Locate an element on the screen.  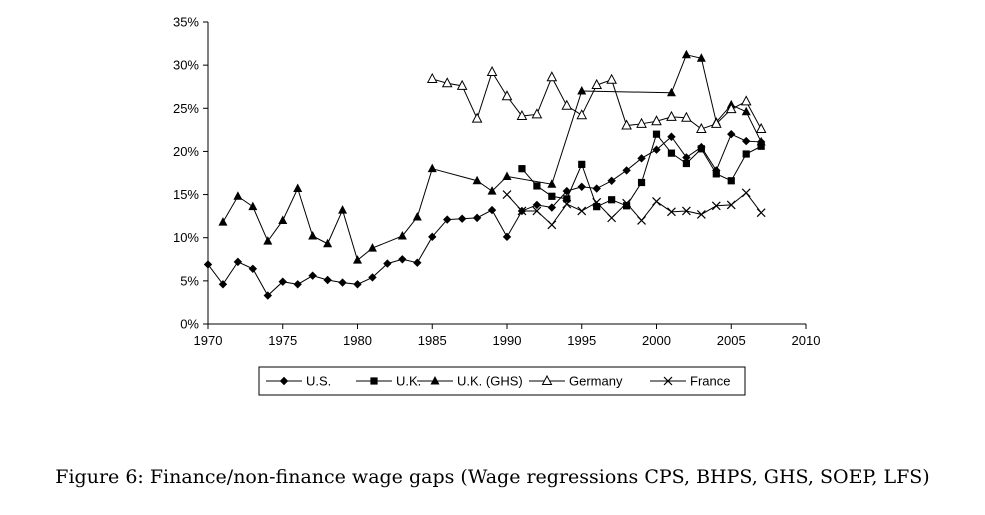
y-tick-label: 0% is located at coordinates (189, 324).